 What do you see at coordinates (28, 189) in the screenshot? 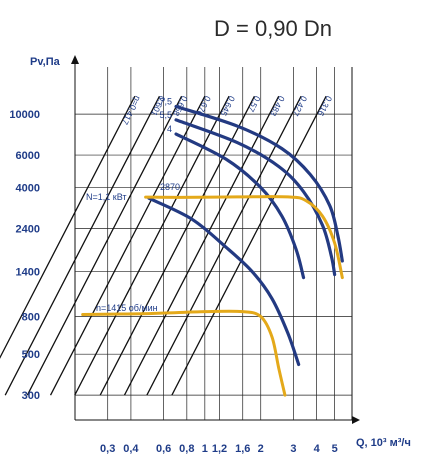
I see `y-tick-label: 4000` at bounding box center [28, 189].